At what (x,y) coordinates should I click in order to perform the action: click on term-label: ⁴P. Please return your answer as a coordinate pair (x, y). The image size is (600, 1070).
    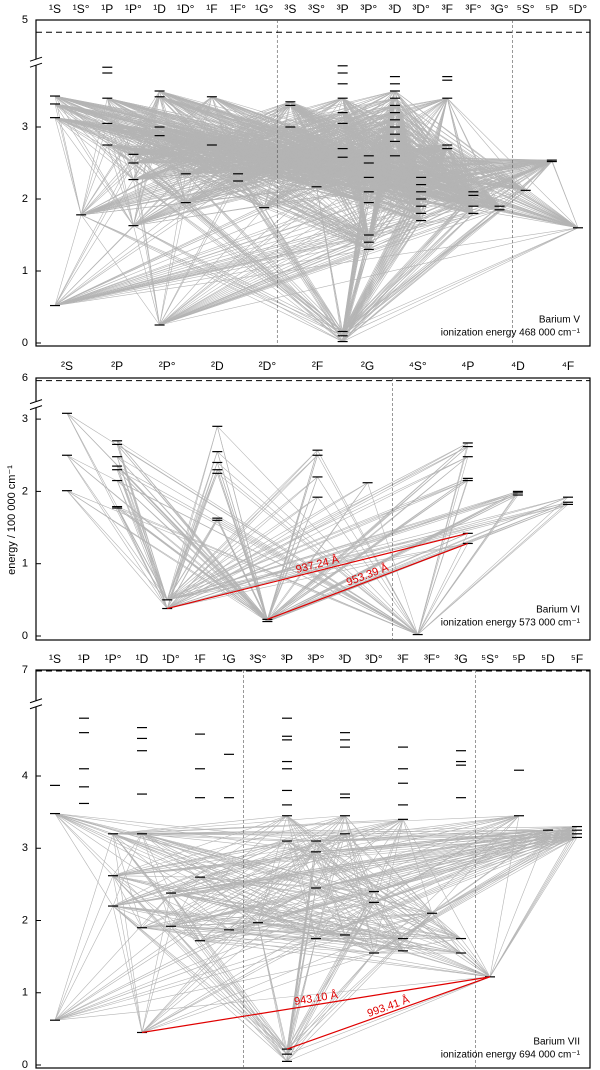
    Looking at the image, I should click on (467, 366).